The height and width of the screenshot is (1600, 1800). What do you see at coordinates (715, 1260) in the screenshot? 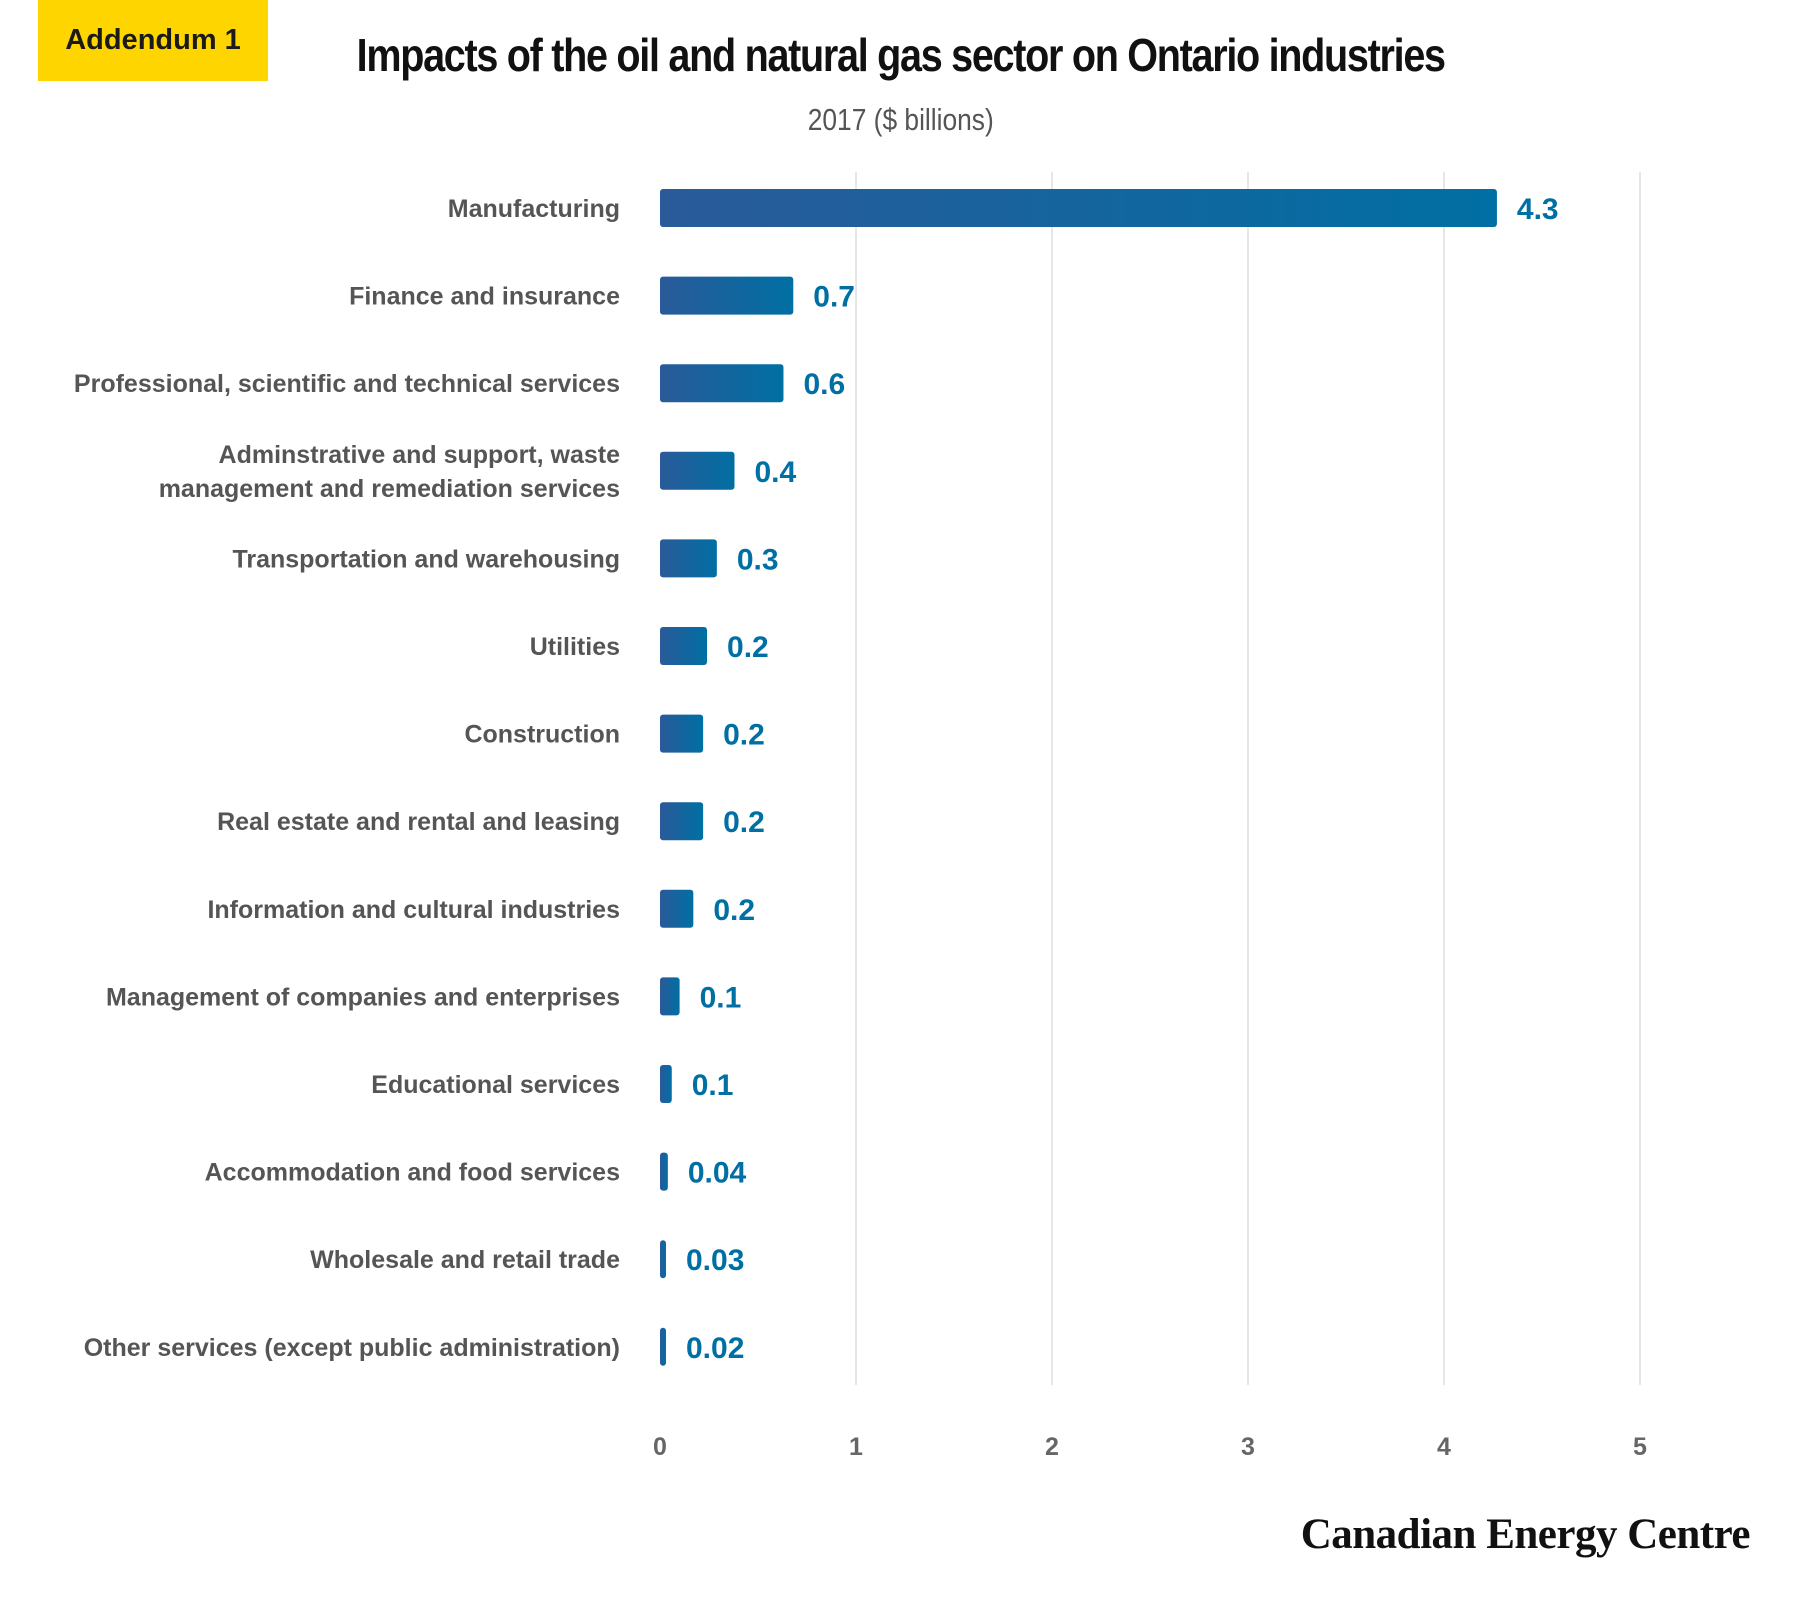
I see `value-label: 0.03` at bounding box center [715, 1260].